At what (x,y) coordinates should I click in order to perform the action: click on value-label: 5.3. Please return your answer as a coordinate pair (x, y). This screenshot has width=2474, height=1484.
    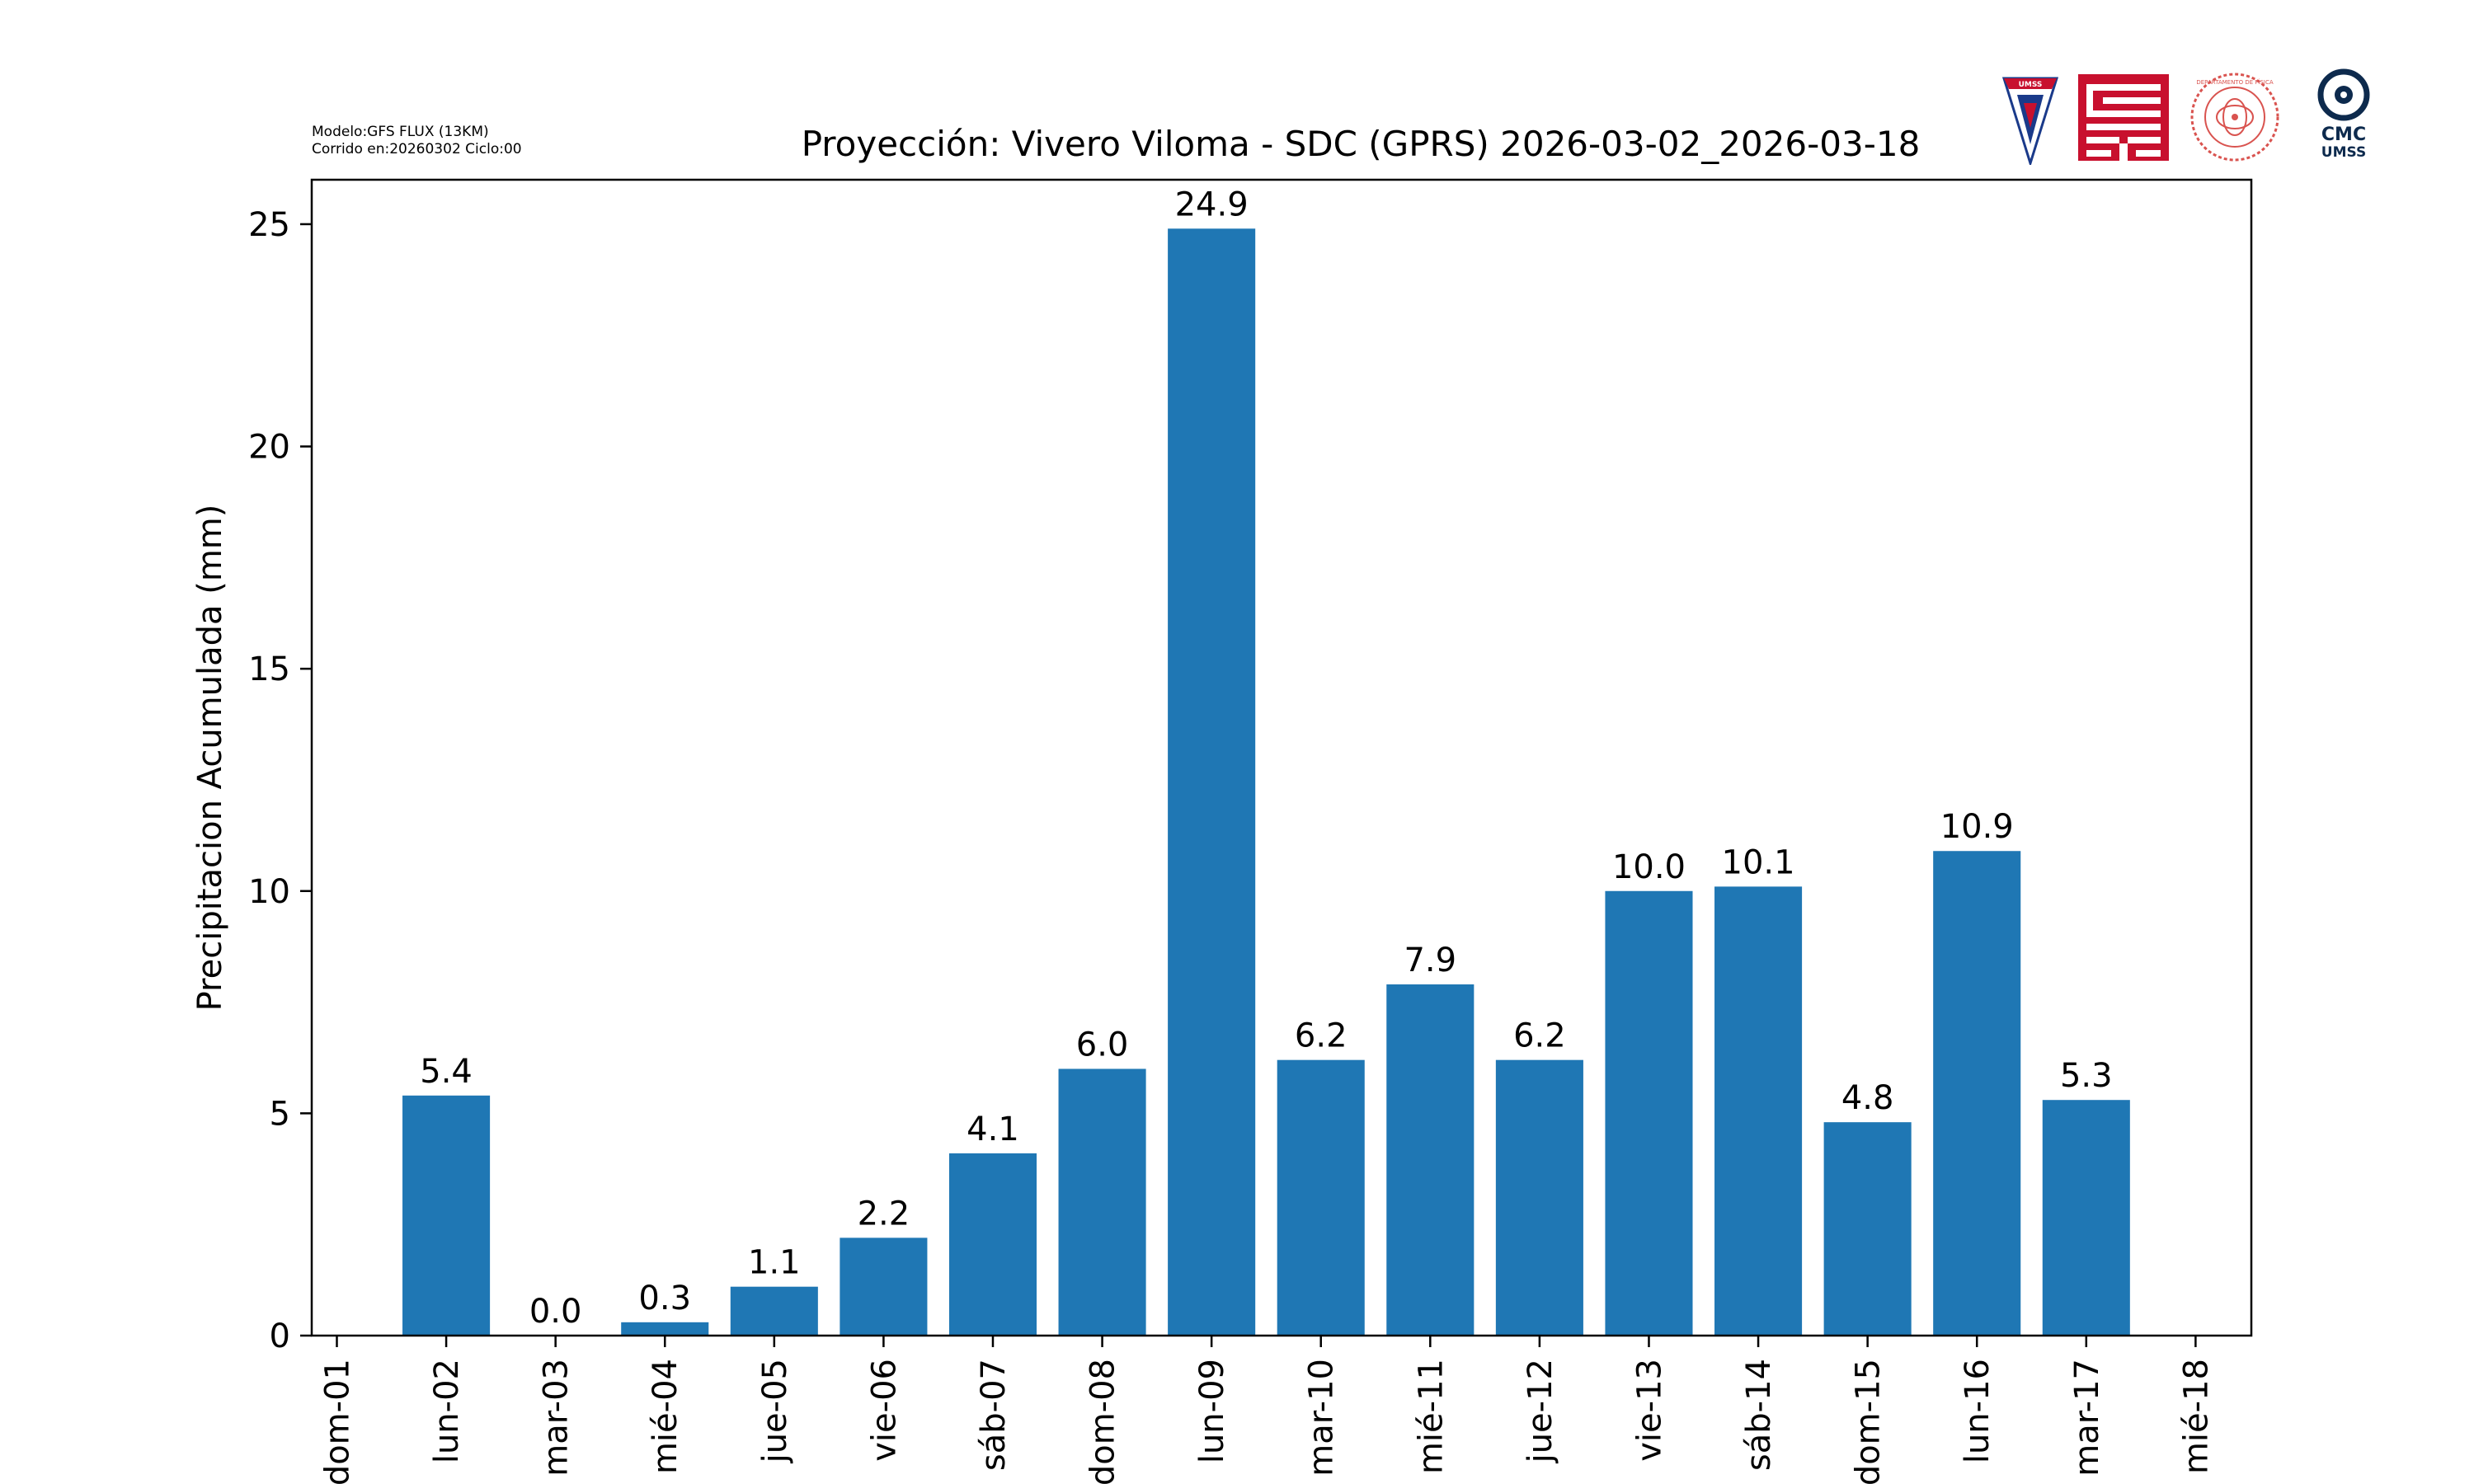
    Looking at the image, I should click on (2086, 1076).